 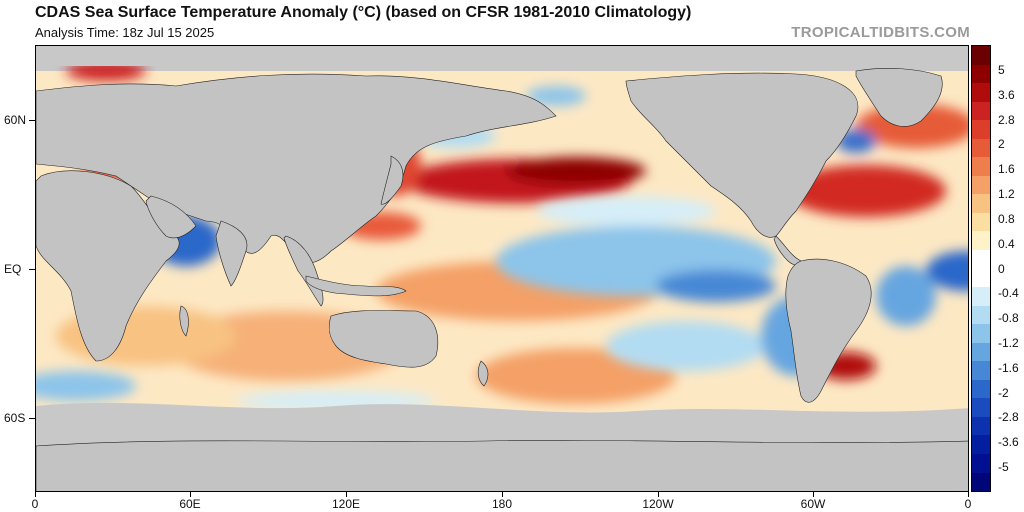 What do you see at coordinates (880, 32) in the screenshot?
I see `brand-watermark: TROPICALTIDBITS.COM` at bounding box center [880, 32].